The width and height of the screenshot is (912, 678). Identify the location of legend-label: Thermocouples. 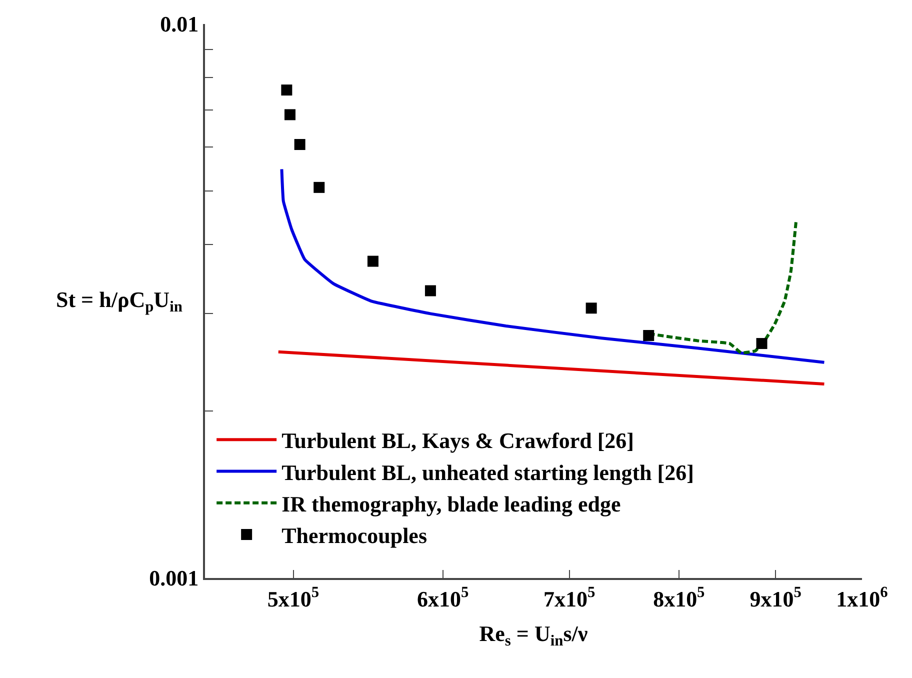
(355, 535).